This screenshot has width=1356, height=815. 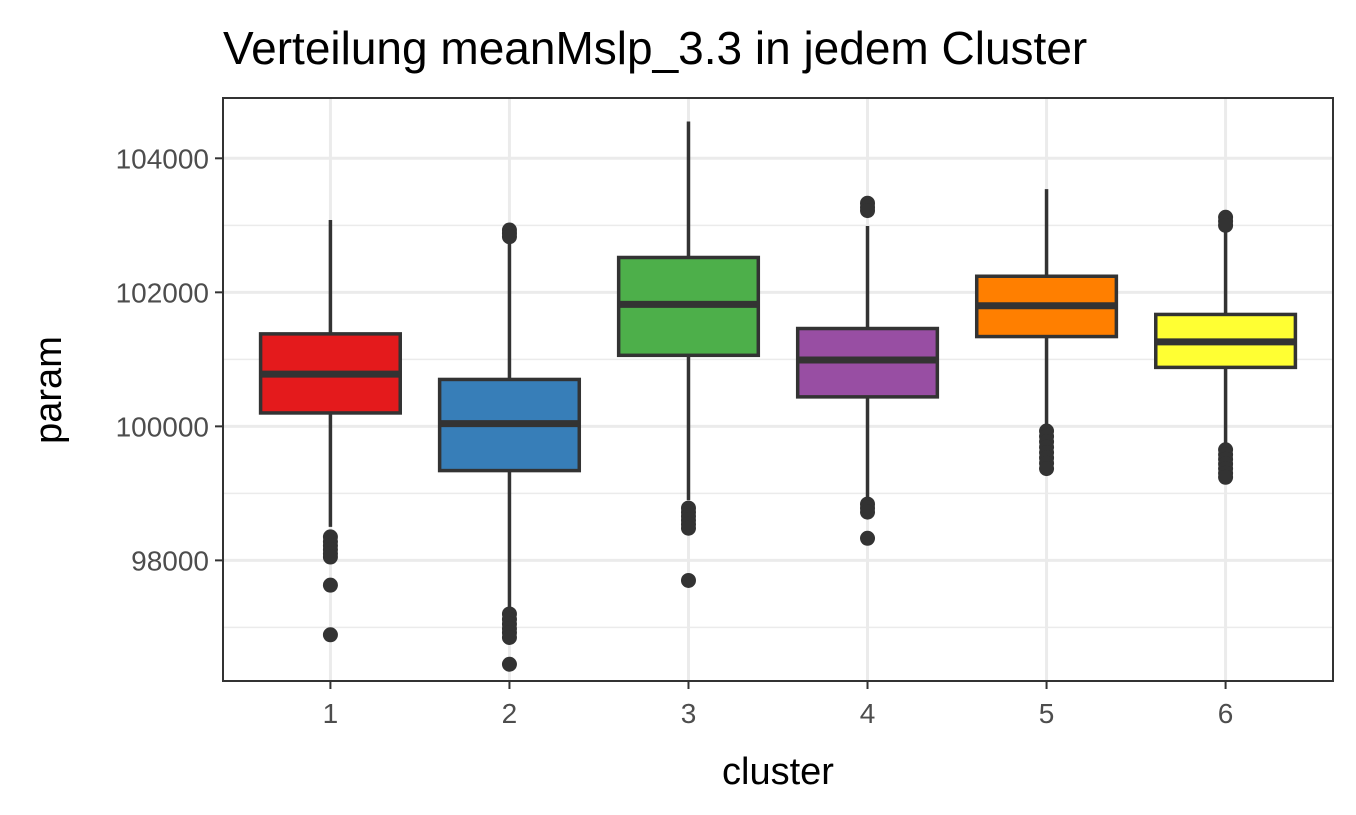 What do you see at coordinates (655, 48) in the screenshot?
I see `chart-title: Verteilung meanMslp_3.3 in jedem Cluster` at bounding box center [655, 48].